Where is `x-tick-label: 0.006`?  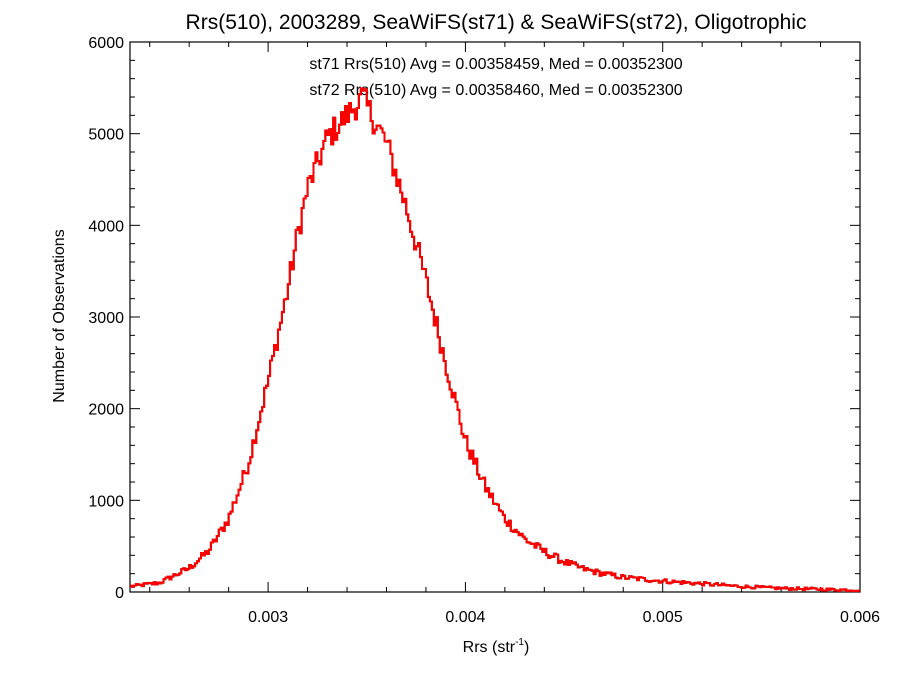
x-tick-label: 0.006 is located at coordinates (860, 617).